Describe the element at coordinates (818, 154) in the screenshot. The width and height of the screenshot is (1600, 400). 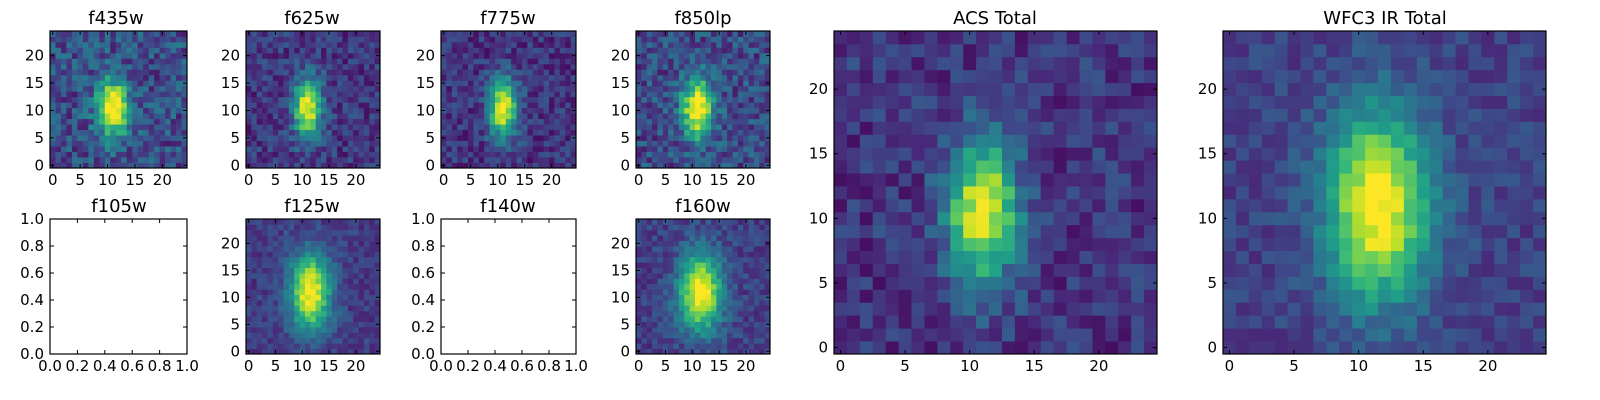
I see `y-tick-label: 15` at that location.